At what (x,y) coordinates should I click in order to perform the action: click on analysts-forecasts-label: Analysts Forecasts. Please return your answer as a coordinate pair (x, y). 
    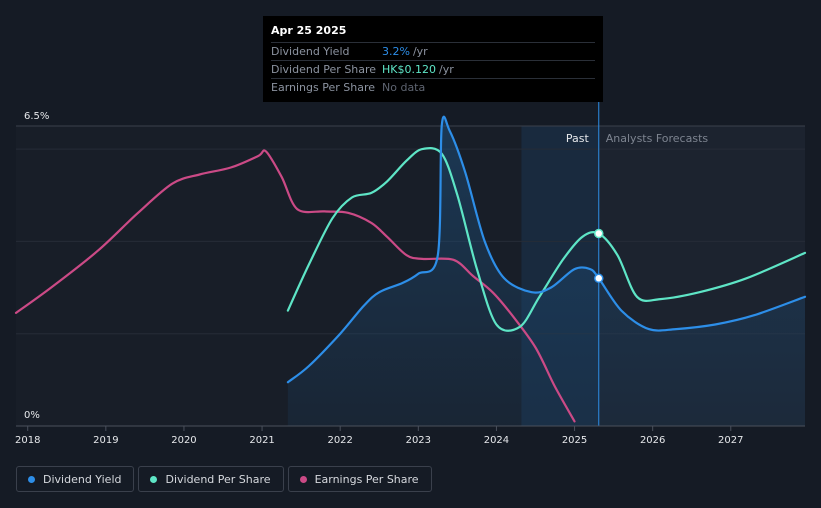
    Looking at the image, I should click on (657, 138).